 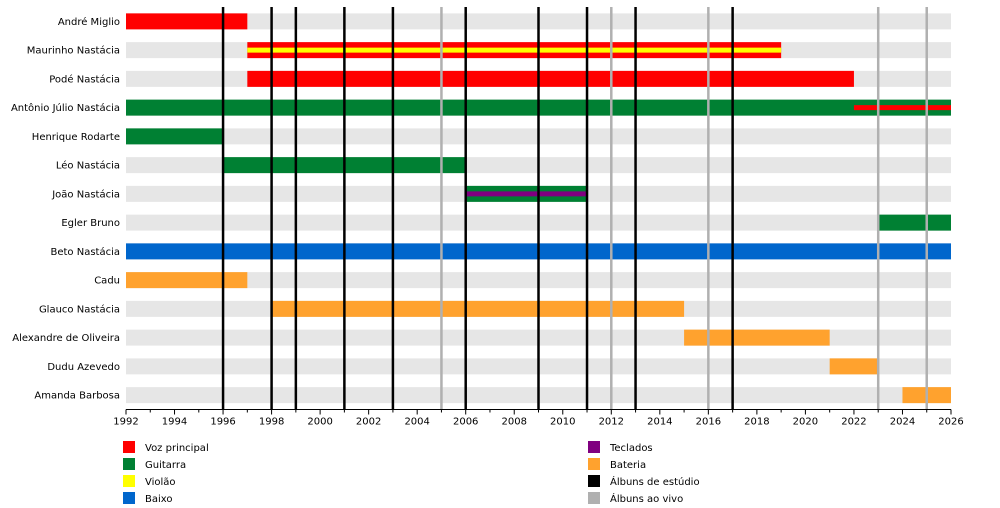 What do you see at coordinates (66, 338) in the screenshot?
I see `member-label: Alexandre de Oliveira` at bounding box center [66, 338].